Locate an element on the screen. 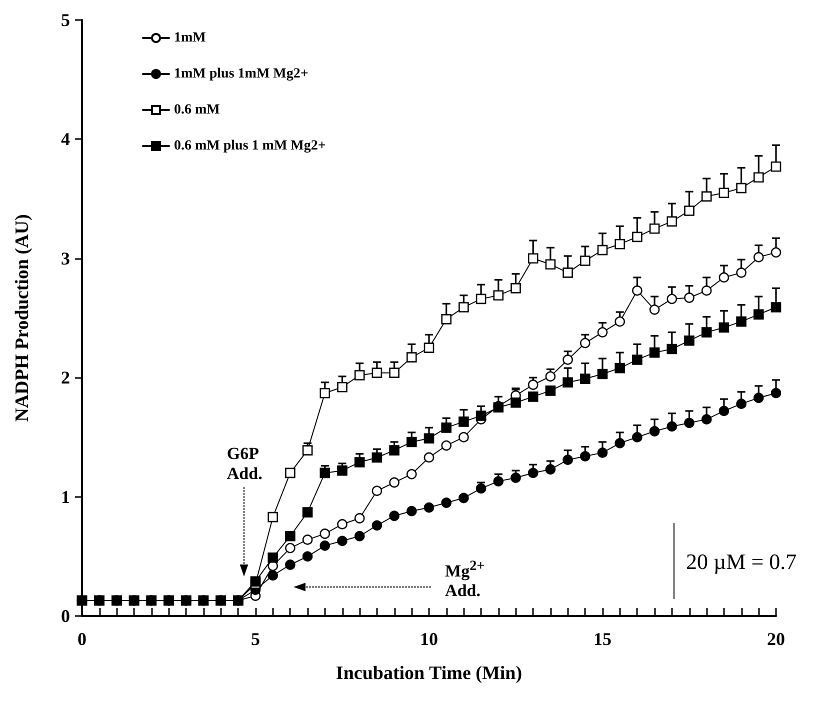 The width and height of the screenshot is (838, 707). y-tick-label: 3 is located at coordinates (65, 258).